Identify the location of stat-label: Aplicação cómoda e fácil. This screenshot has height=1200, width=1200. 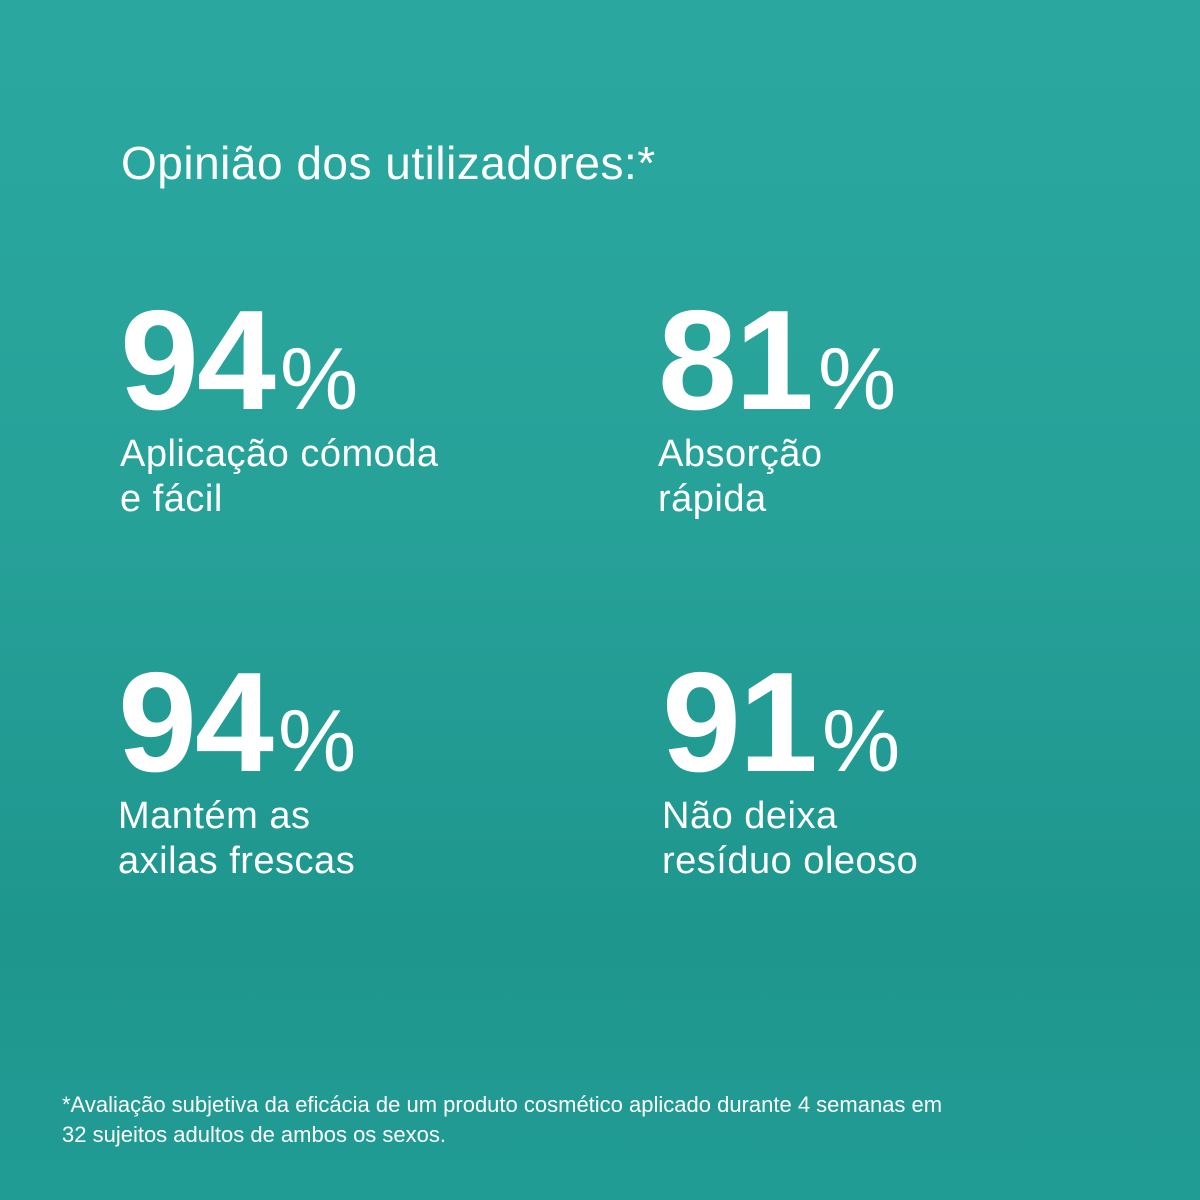
(370, 477).